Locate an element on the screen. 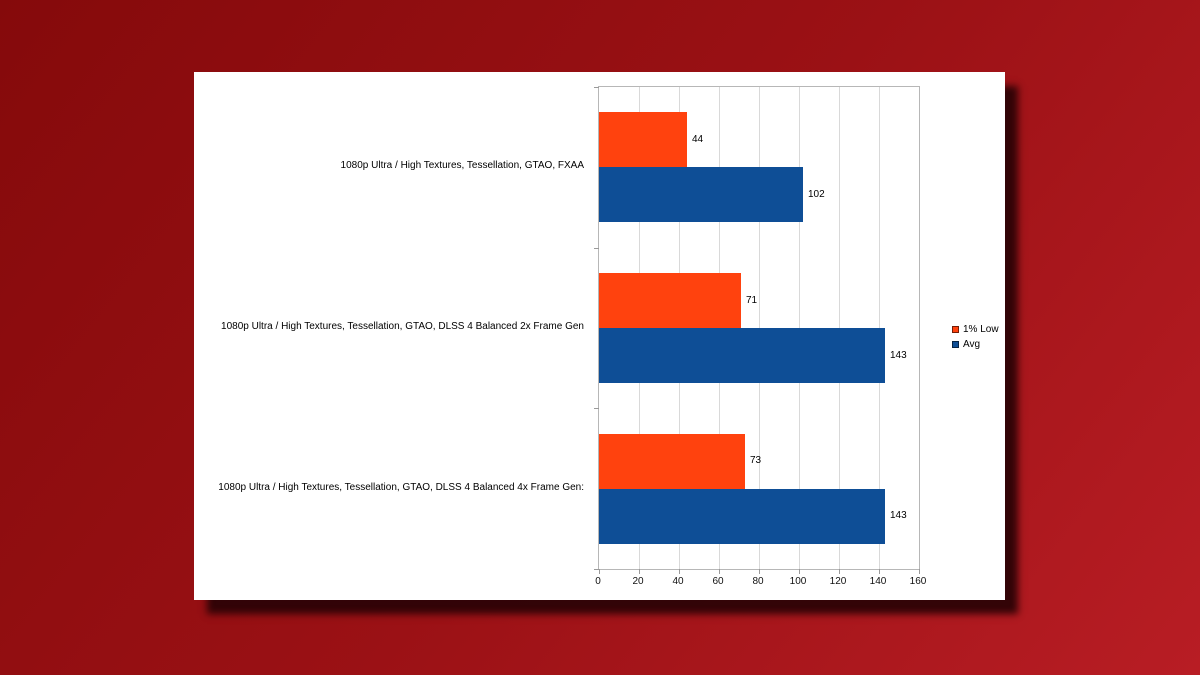 The image size is (1200, 675). x-tick-label: 20 is located at coordinates (638, 581).